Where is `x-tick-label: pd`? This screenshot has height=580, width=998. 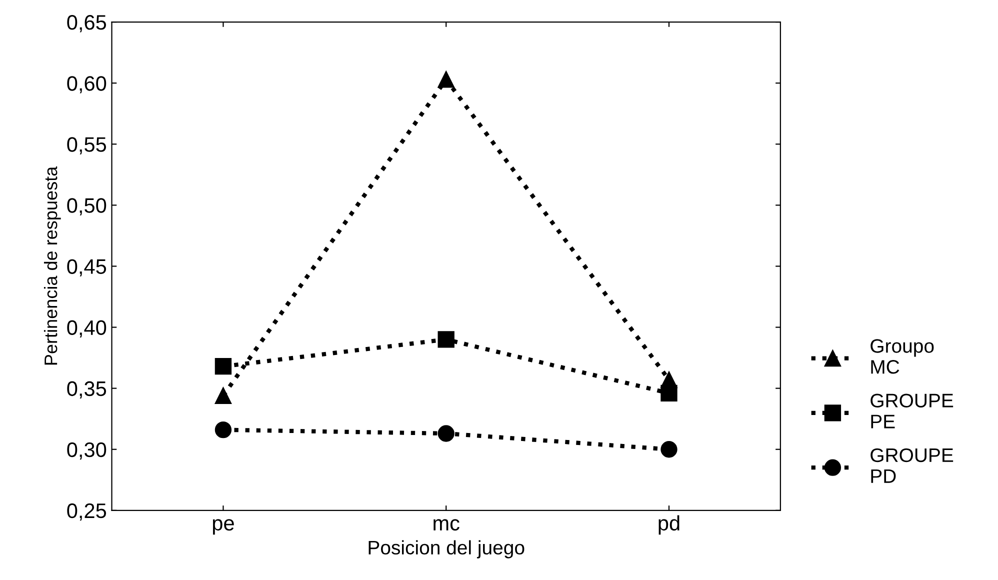 x-tick-label: pd is located at coordinates (669, 525).